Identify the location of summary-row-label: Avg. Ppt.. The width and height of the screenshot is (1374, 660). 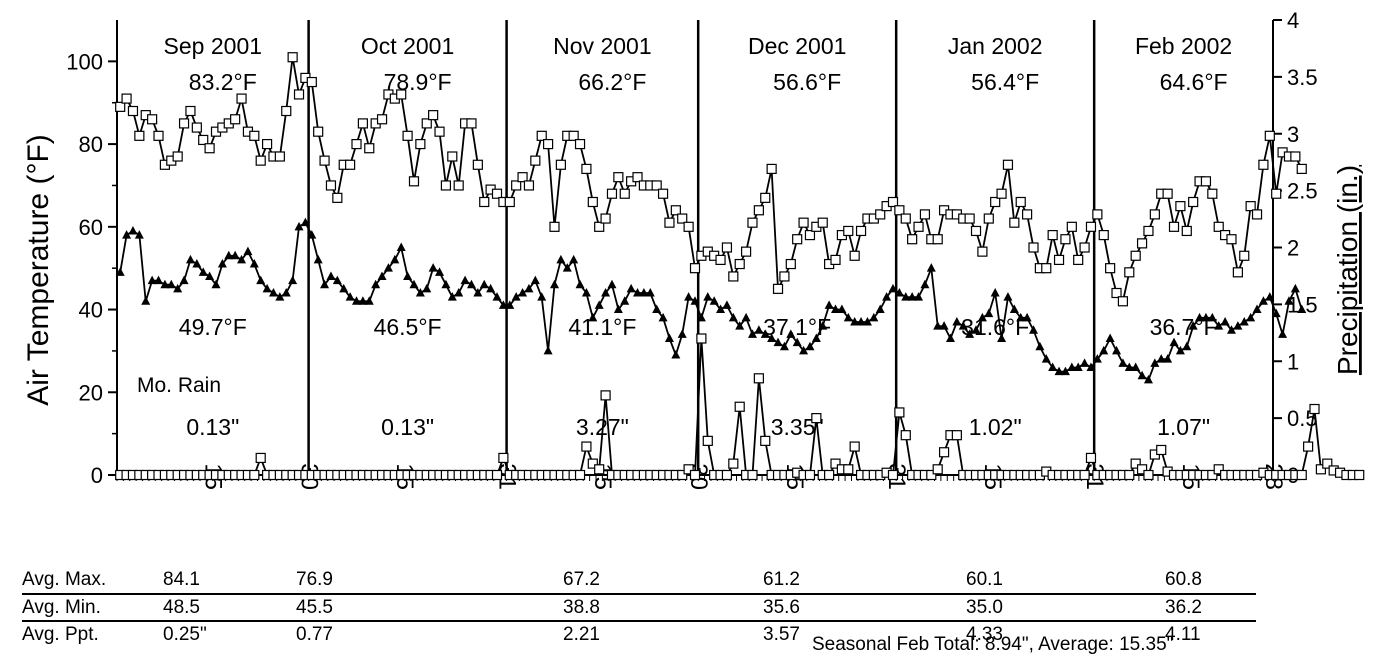
(60, 634).